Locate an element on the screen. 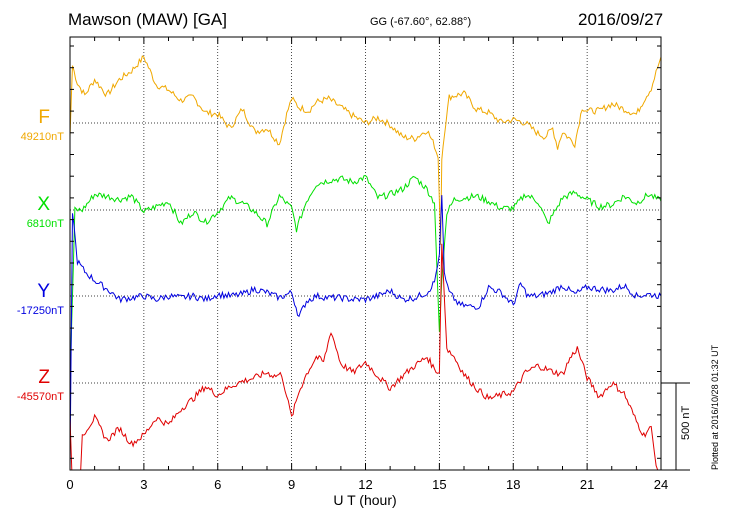 The height and width of the screenshot is (520, 730). baseline-label-x: 6810nT is located at coordinates (45, 224).